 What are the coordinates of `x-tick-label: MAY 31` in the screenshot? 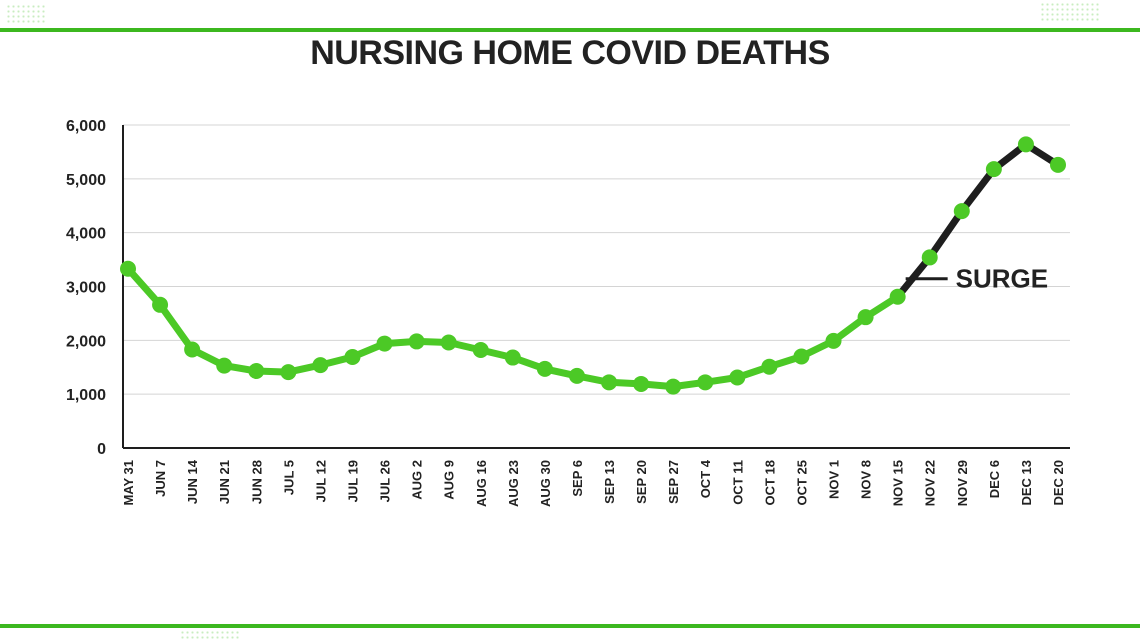 It's located at (128, 483).